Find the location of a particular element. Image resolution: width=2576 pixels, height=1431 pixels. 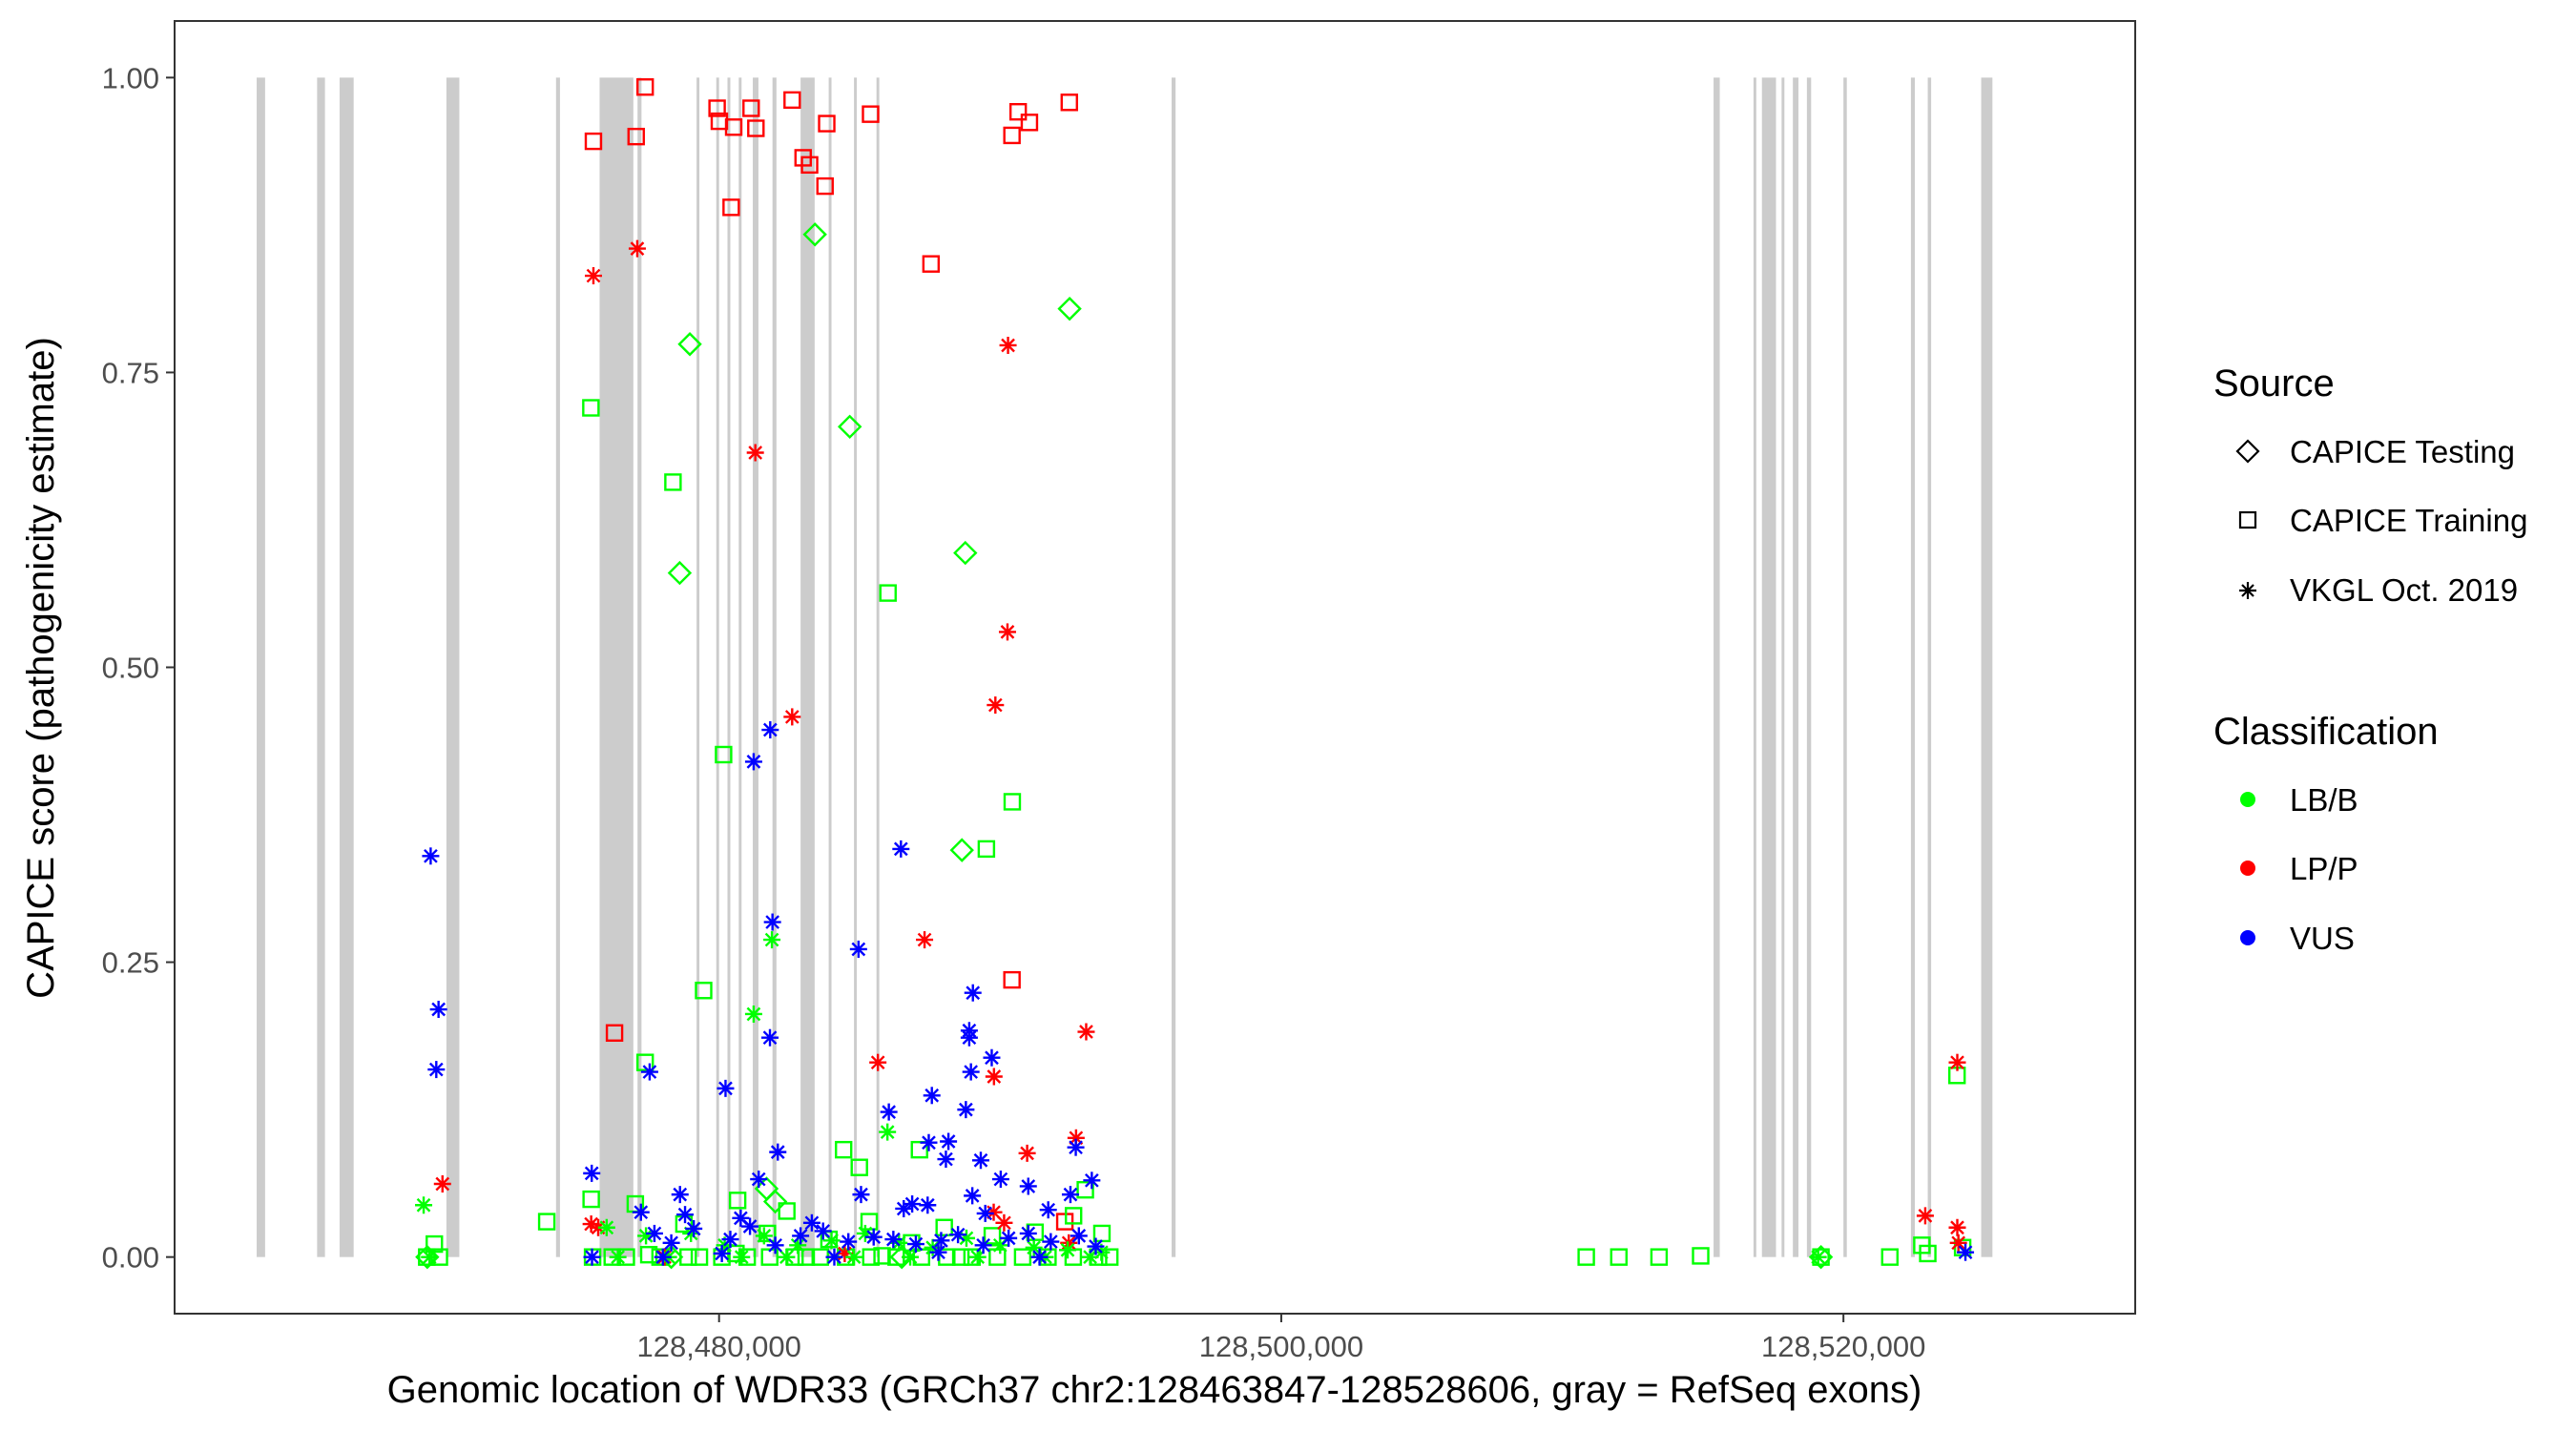

y-tick-label: 0.75 is located at coordinates (130, 372).